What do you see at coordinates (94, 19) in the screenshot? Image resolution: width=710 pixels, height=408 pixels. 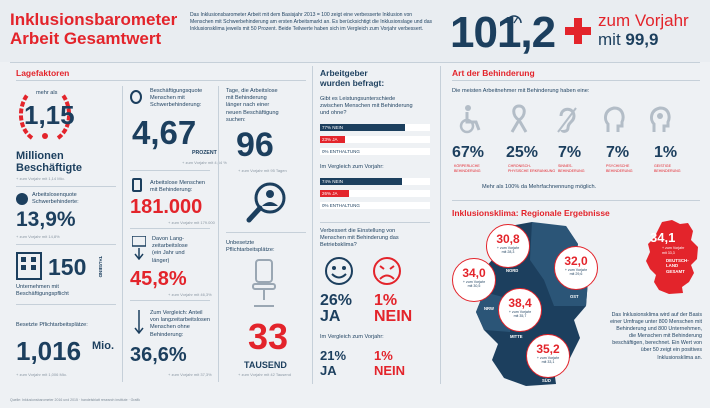 I see `title-line-1: Inklusionsbarometer` at bounding box center [94, 19].